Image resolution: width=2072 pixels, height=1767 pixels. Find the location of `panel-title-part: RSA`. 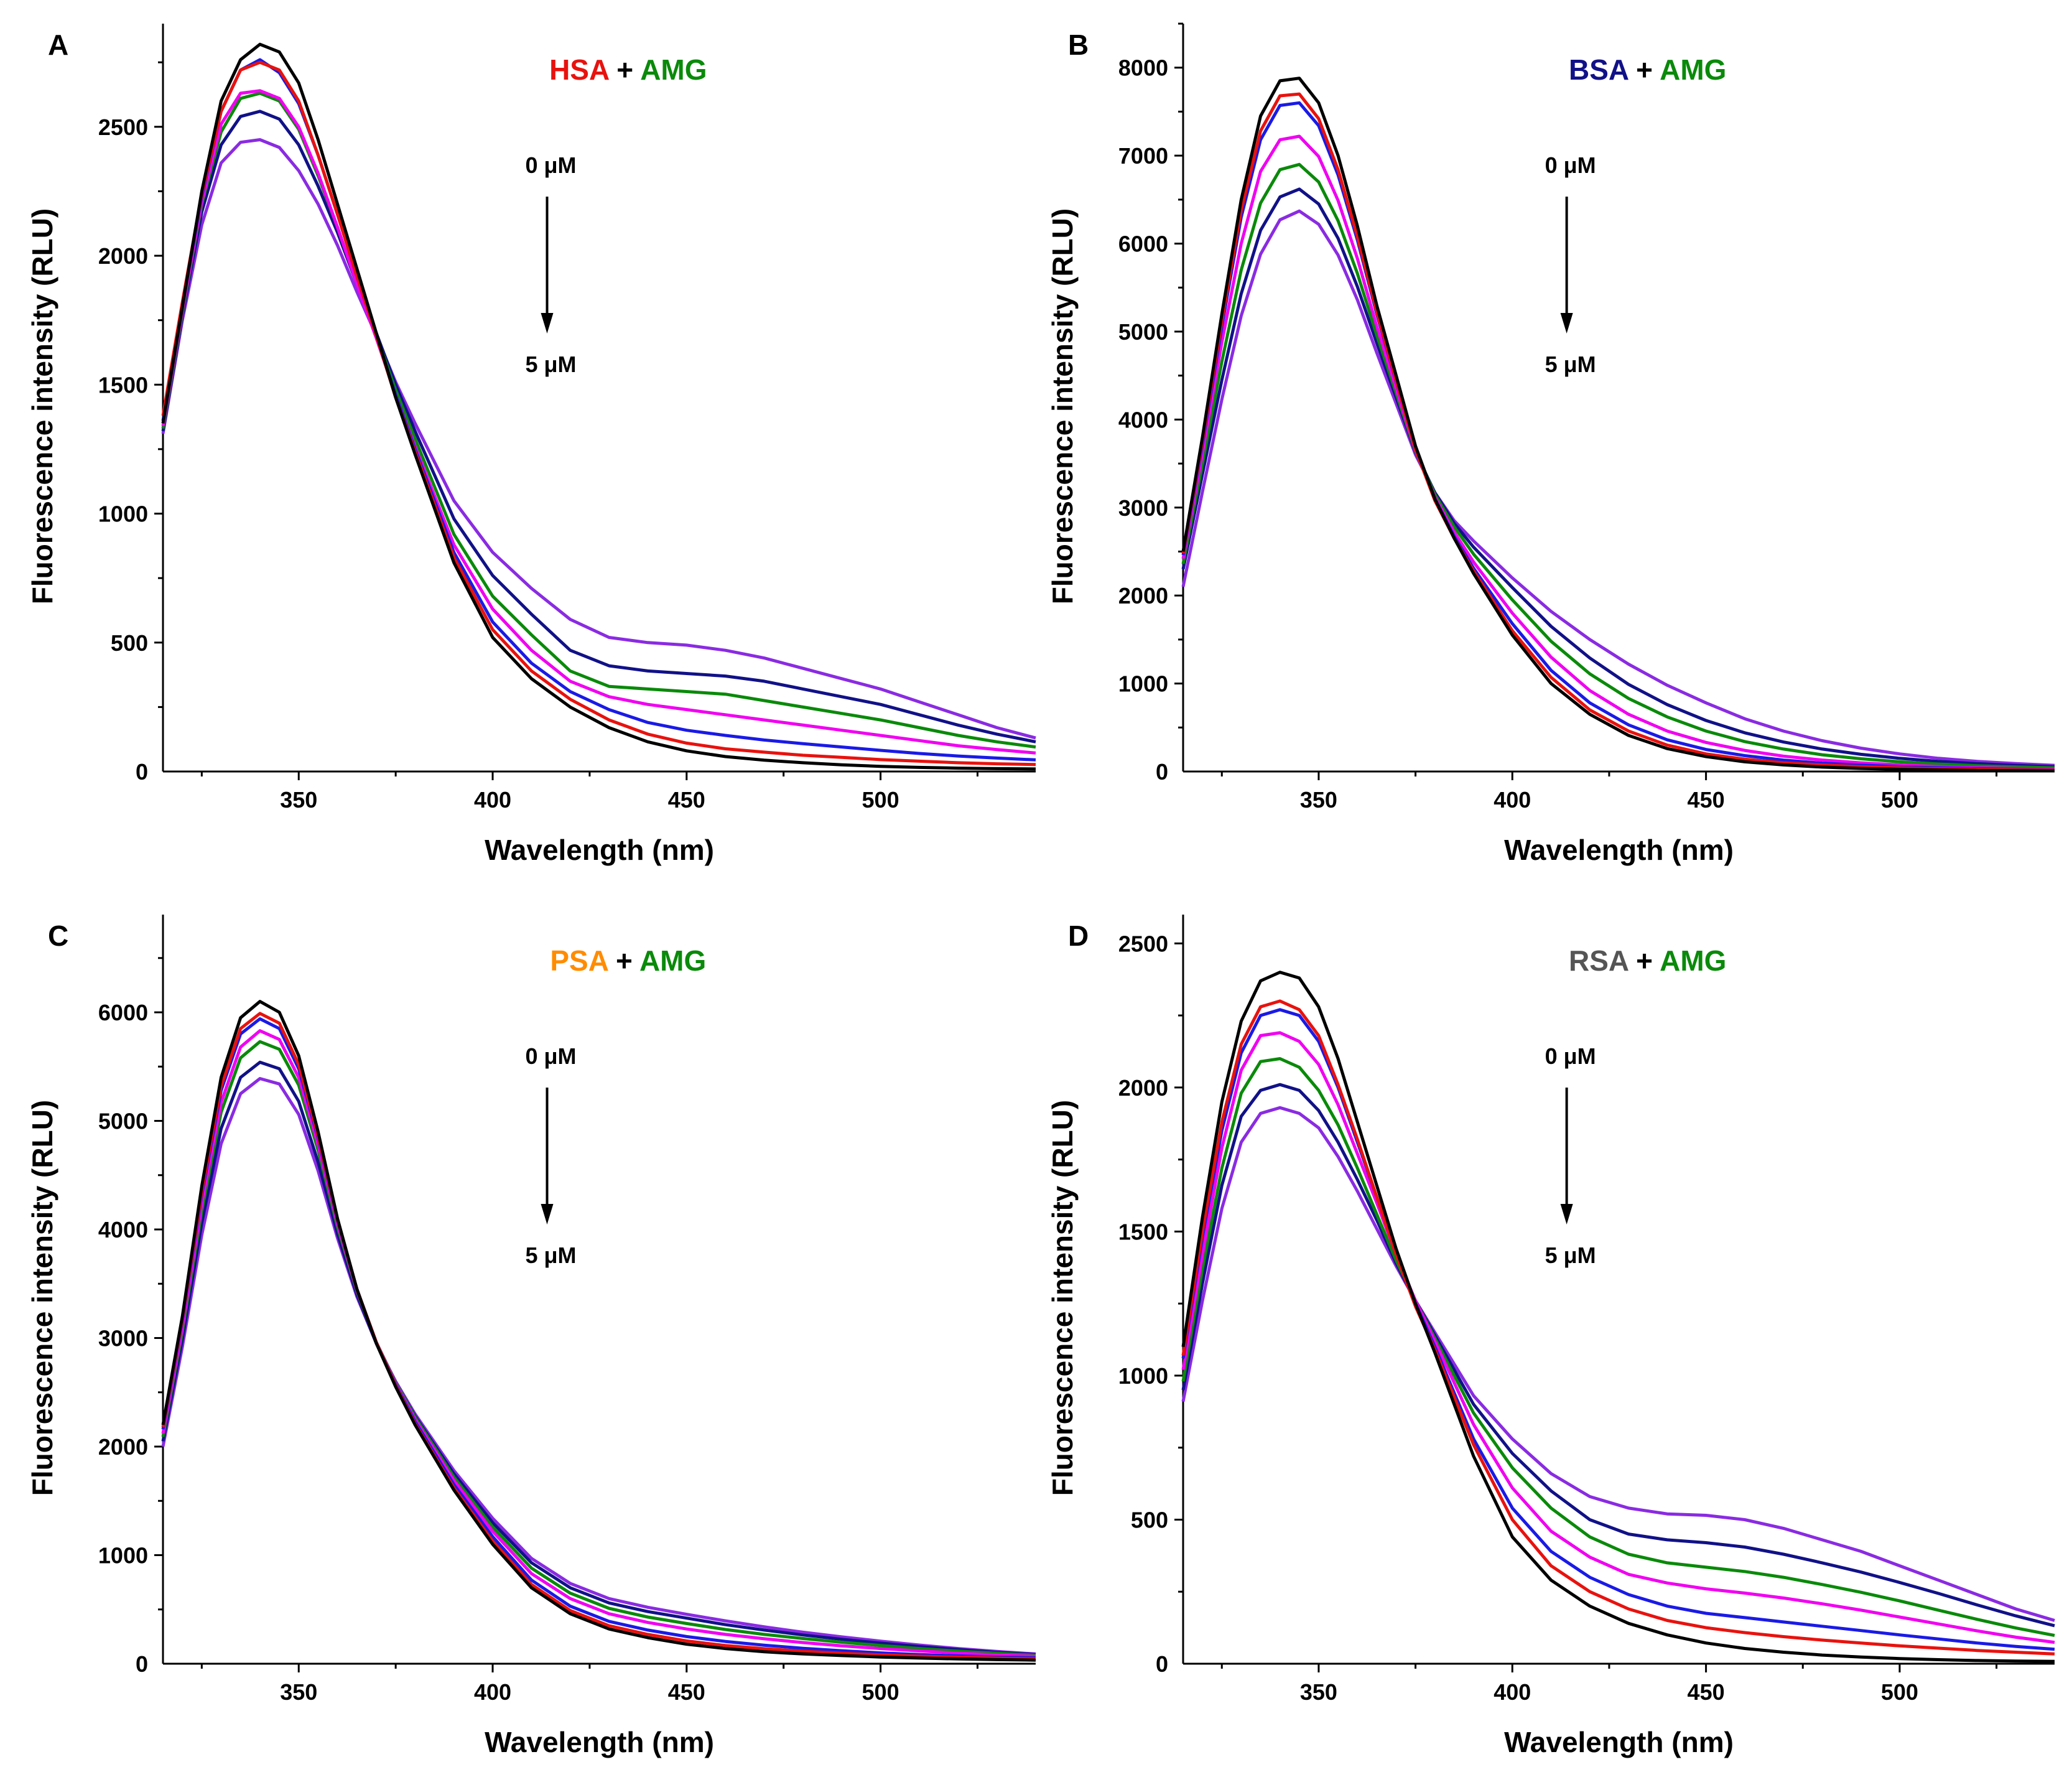

panel-title-part: RSA is located at coordinates (1598, 960).